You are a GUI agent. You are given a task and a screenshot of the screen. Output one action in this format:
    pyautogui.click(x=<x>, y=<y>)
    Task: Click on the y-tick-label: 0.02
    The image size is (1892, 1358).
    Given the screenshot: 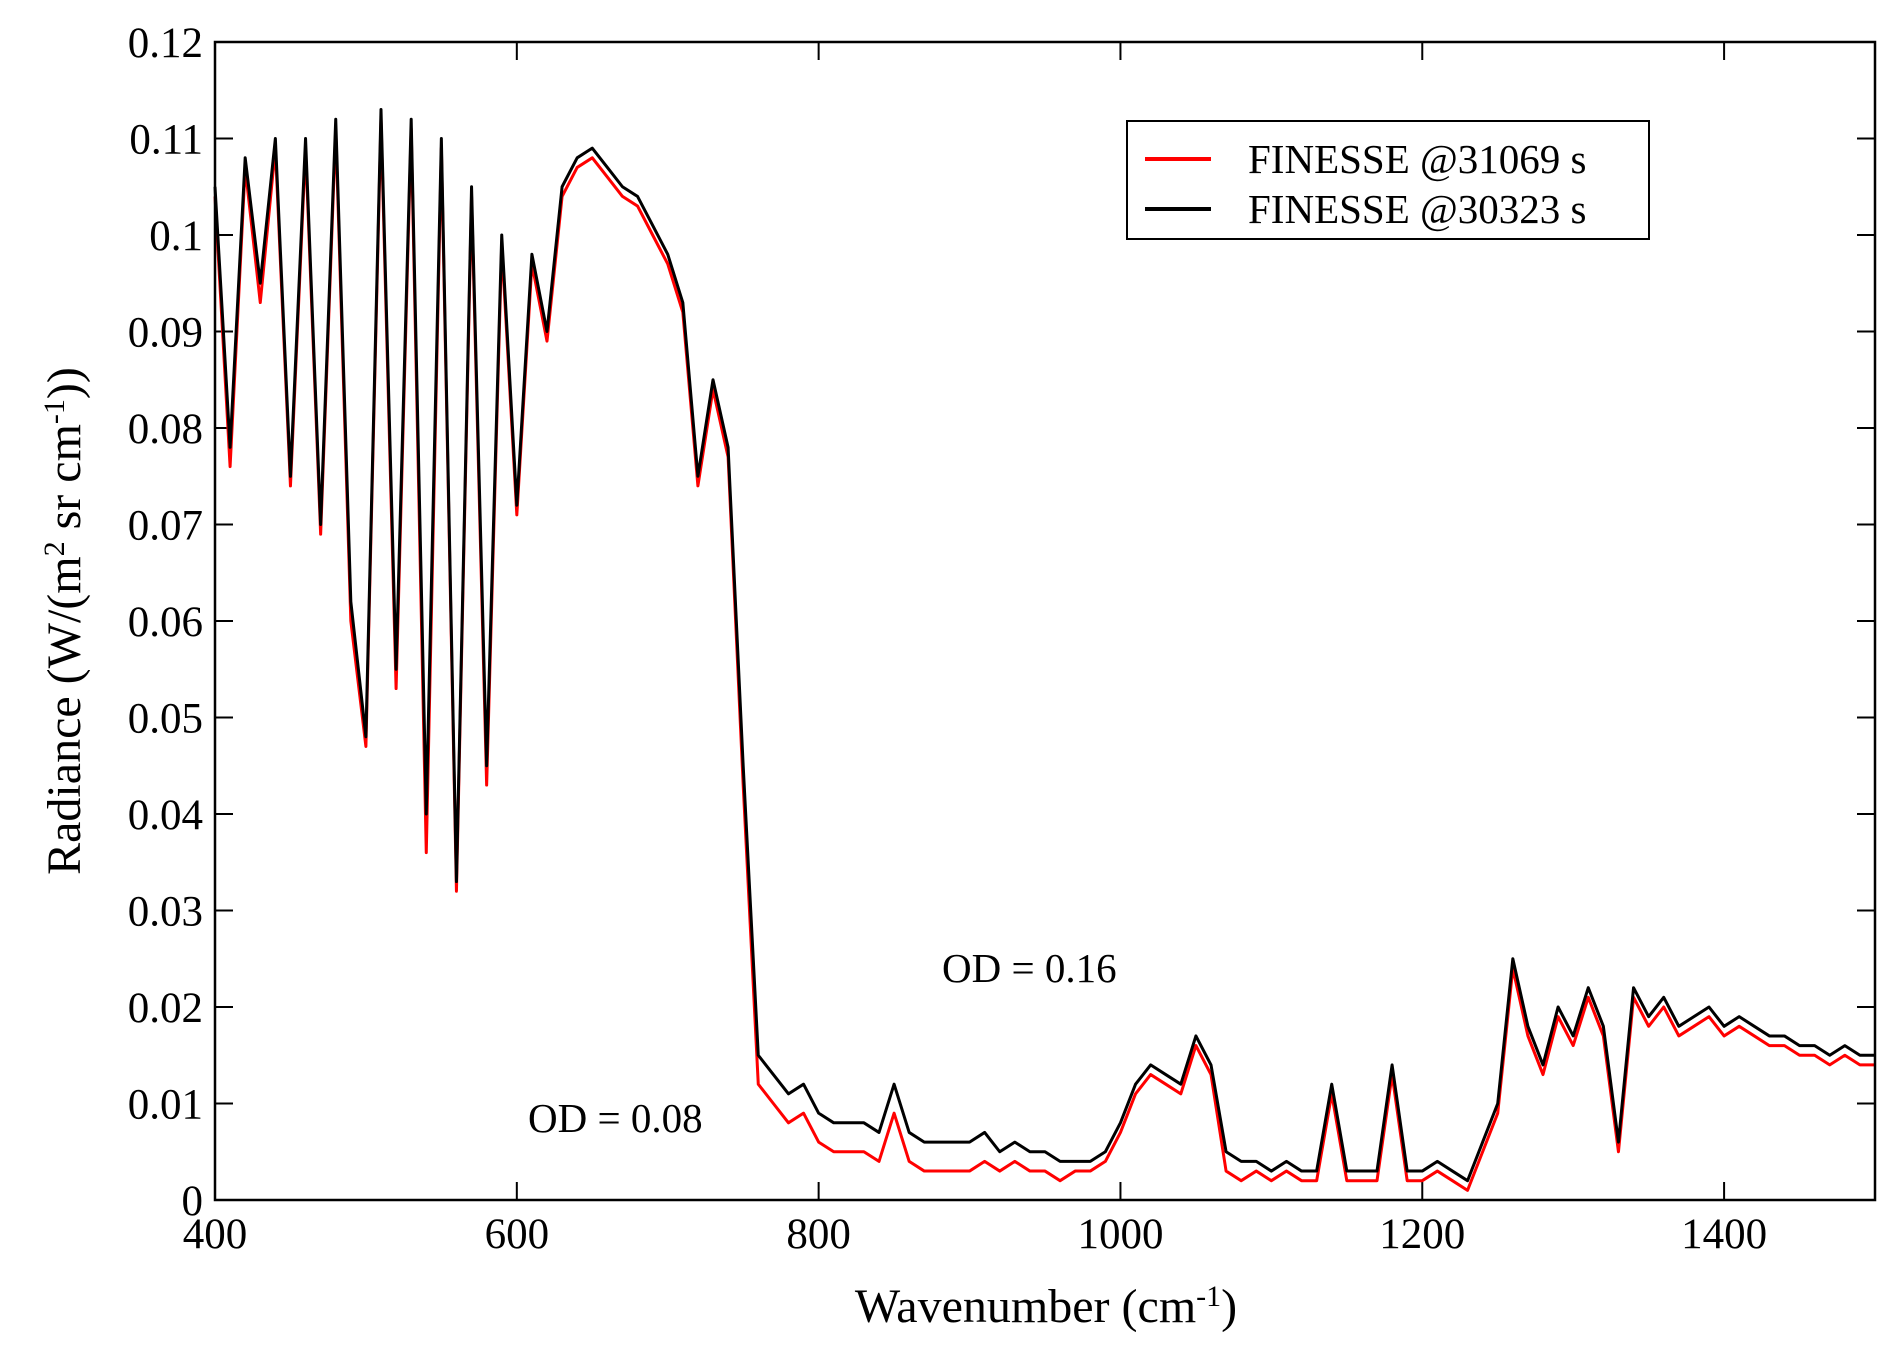 What is the action you would take?
    pyautogui.click(x=165, y=1008)
    